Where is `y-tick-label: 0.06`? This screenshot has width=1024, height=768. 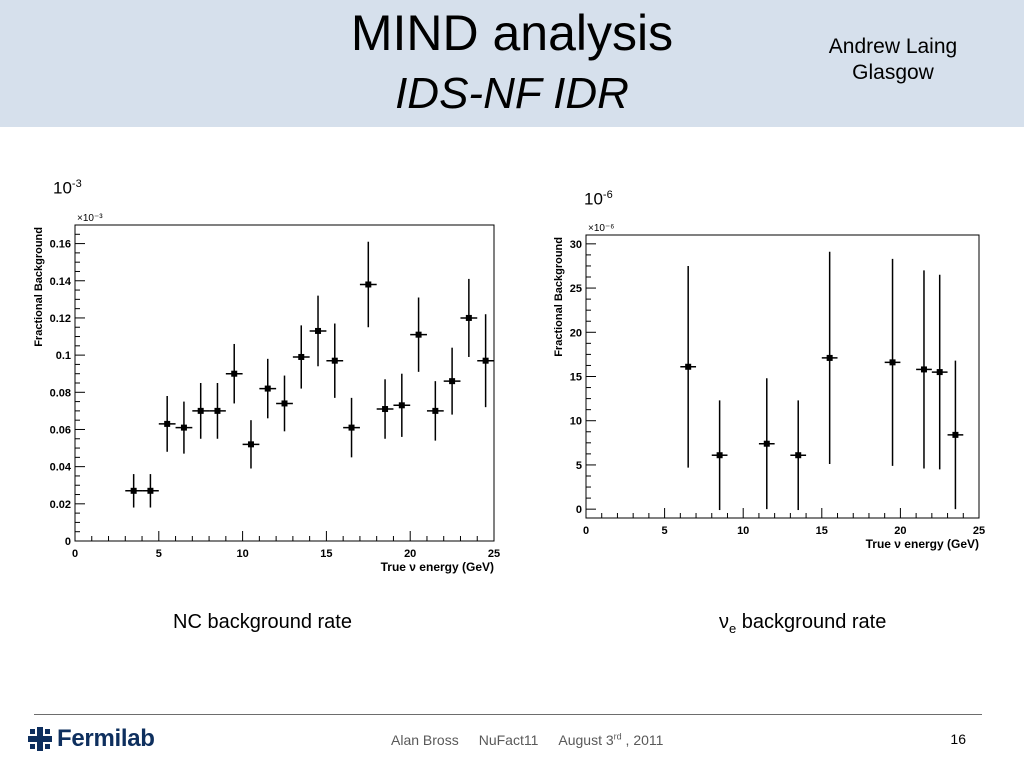
y-tick-label: 0.06 is located at coordinates (60, 430).